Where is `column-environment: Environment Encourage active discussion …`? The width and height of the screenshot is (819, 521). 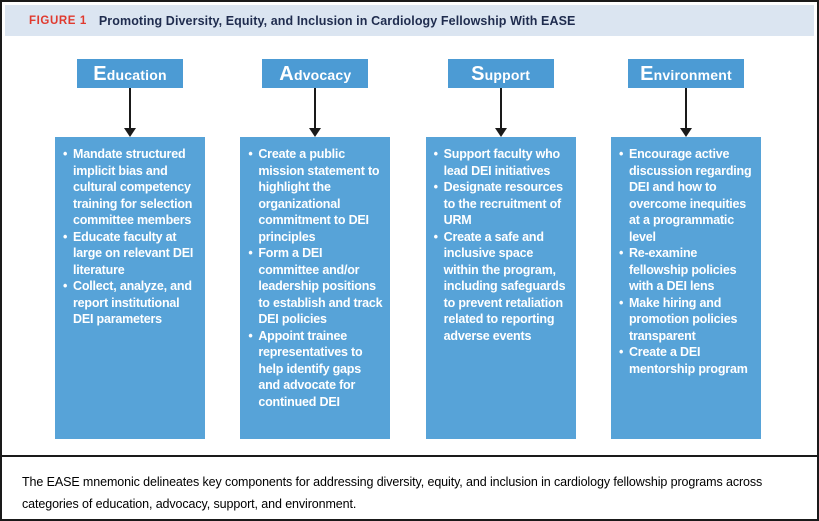
column-environment: Environment Encourage active discussion … is located at coordinates (685, 249).